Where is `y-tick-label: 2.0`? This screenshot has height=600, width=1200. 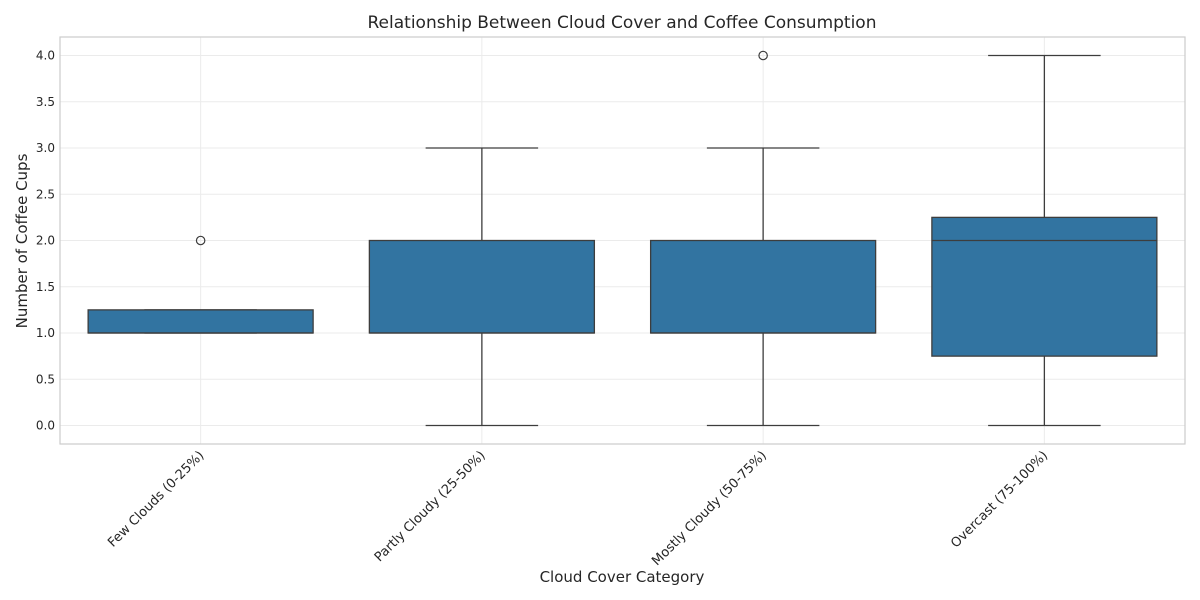 y-tick-label: 2.0 is located at coordinates (45, 241).